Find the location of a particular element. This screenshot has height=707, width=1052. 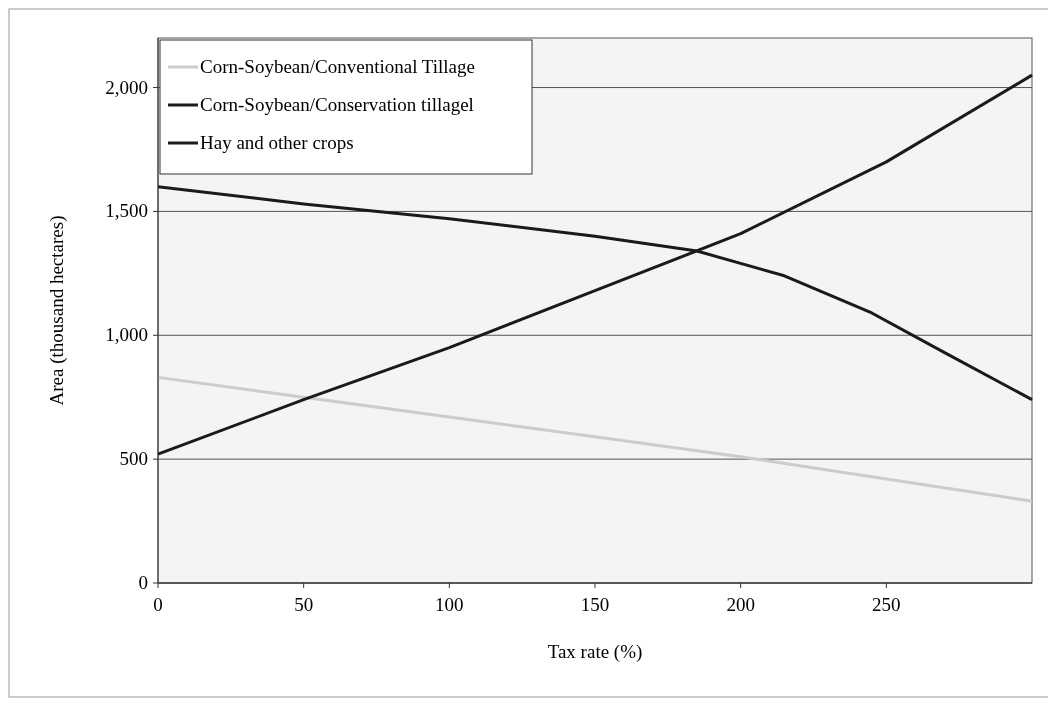

x-axis-title: Tax rate (%) is located at coordinates (595, 652).